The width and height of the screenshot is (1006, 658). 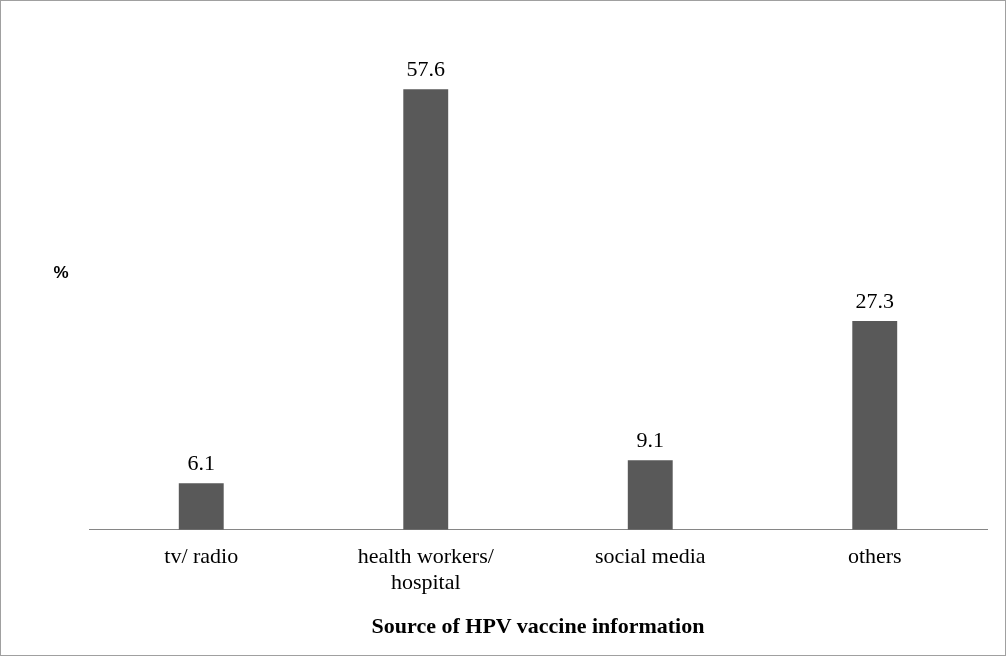 What do you see at coordinates (650, 555) in the screenshot?
I see `x-tick-label: social media` at bounding box center [650, 555].